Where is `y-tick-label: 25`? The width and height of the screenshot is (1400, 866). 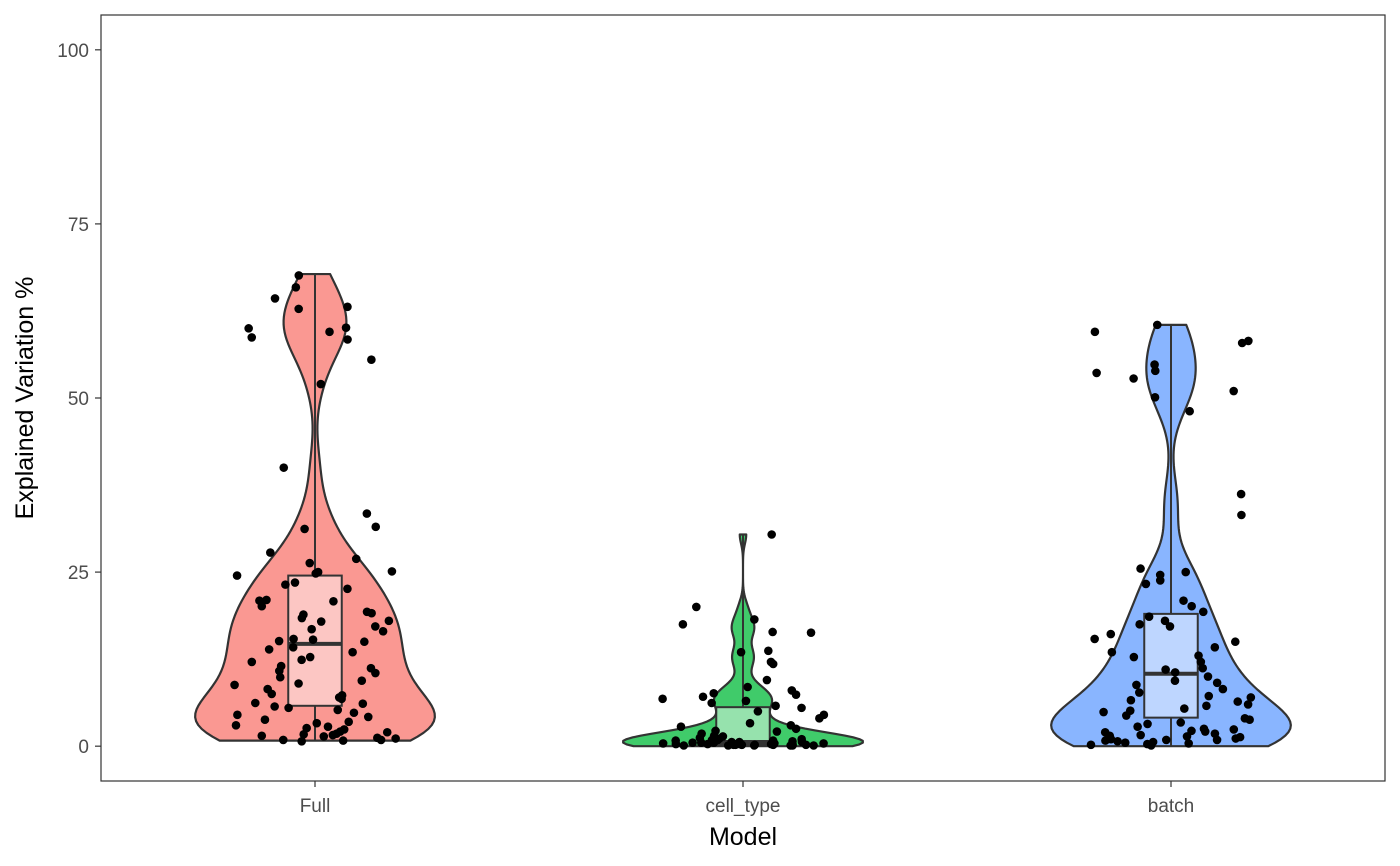 y-tick-label: 25 is located at coordinates (78, 573).